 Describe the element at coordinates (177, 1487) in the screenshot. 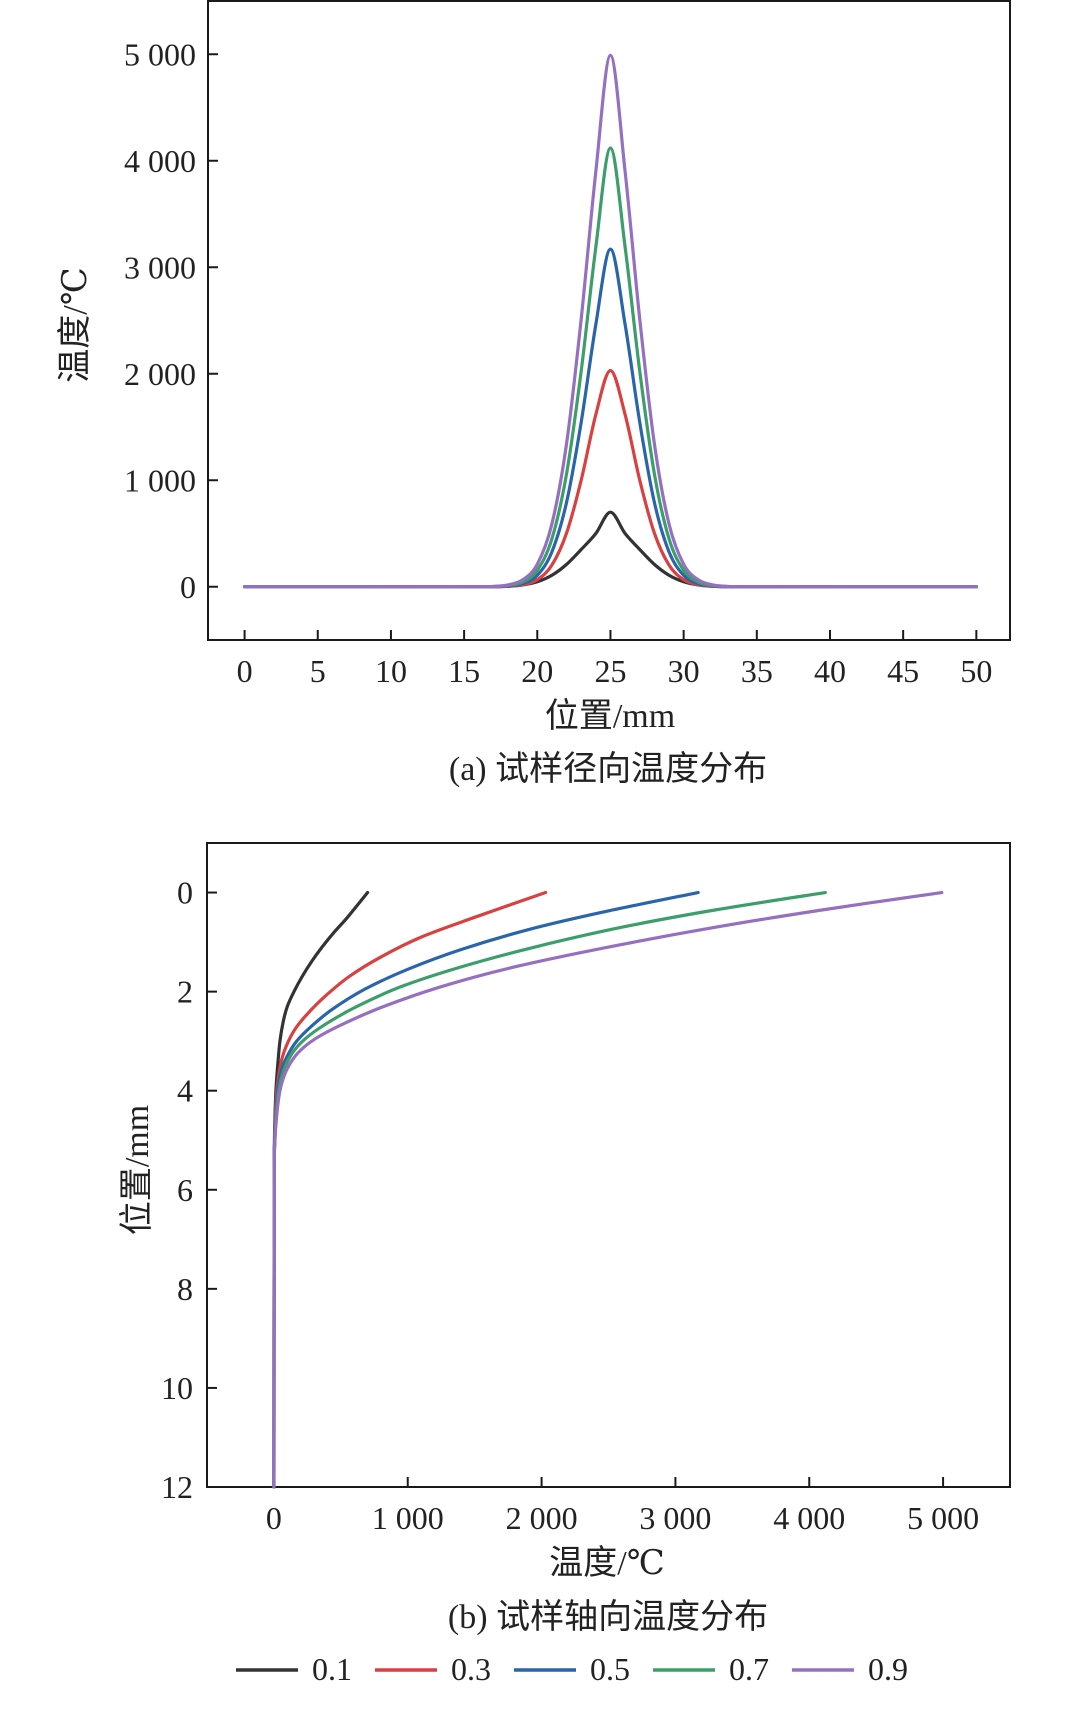

I see `panel-b-y-tick-label: 12` at that location.